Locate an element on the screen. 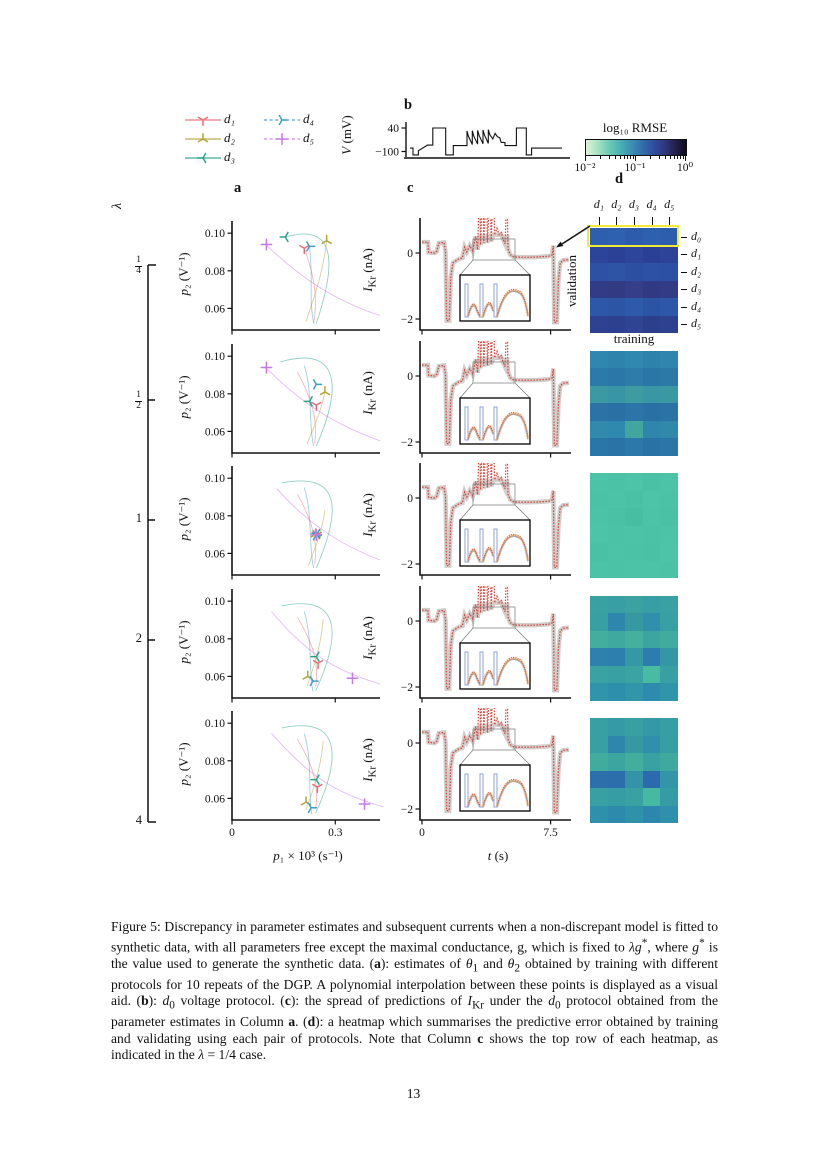  panel-label-c: c is located at coordinates (410, 188).